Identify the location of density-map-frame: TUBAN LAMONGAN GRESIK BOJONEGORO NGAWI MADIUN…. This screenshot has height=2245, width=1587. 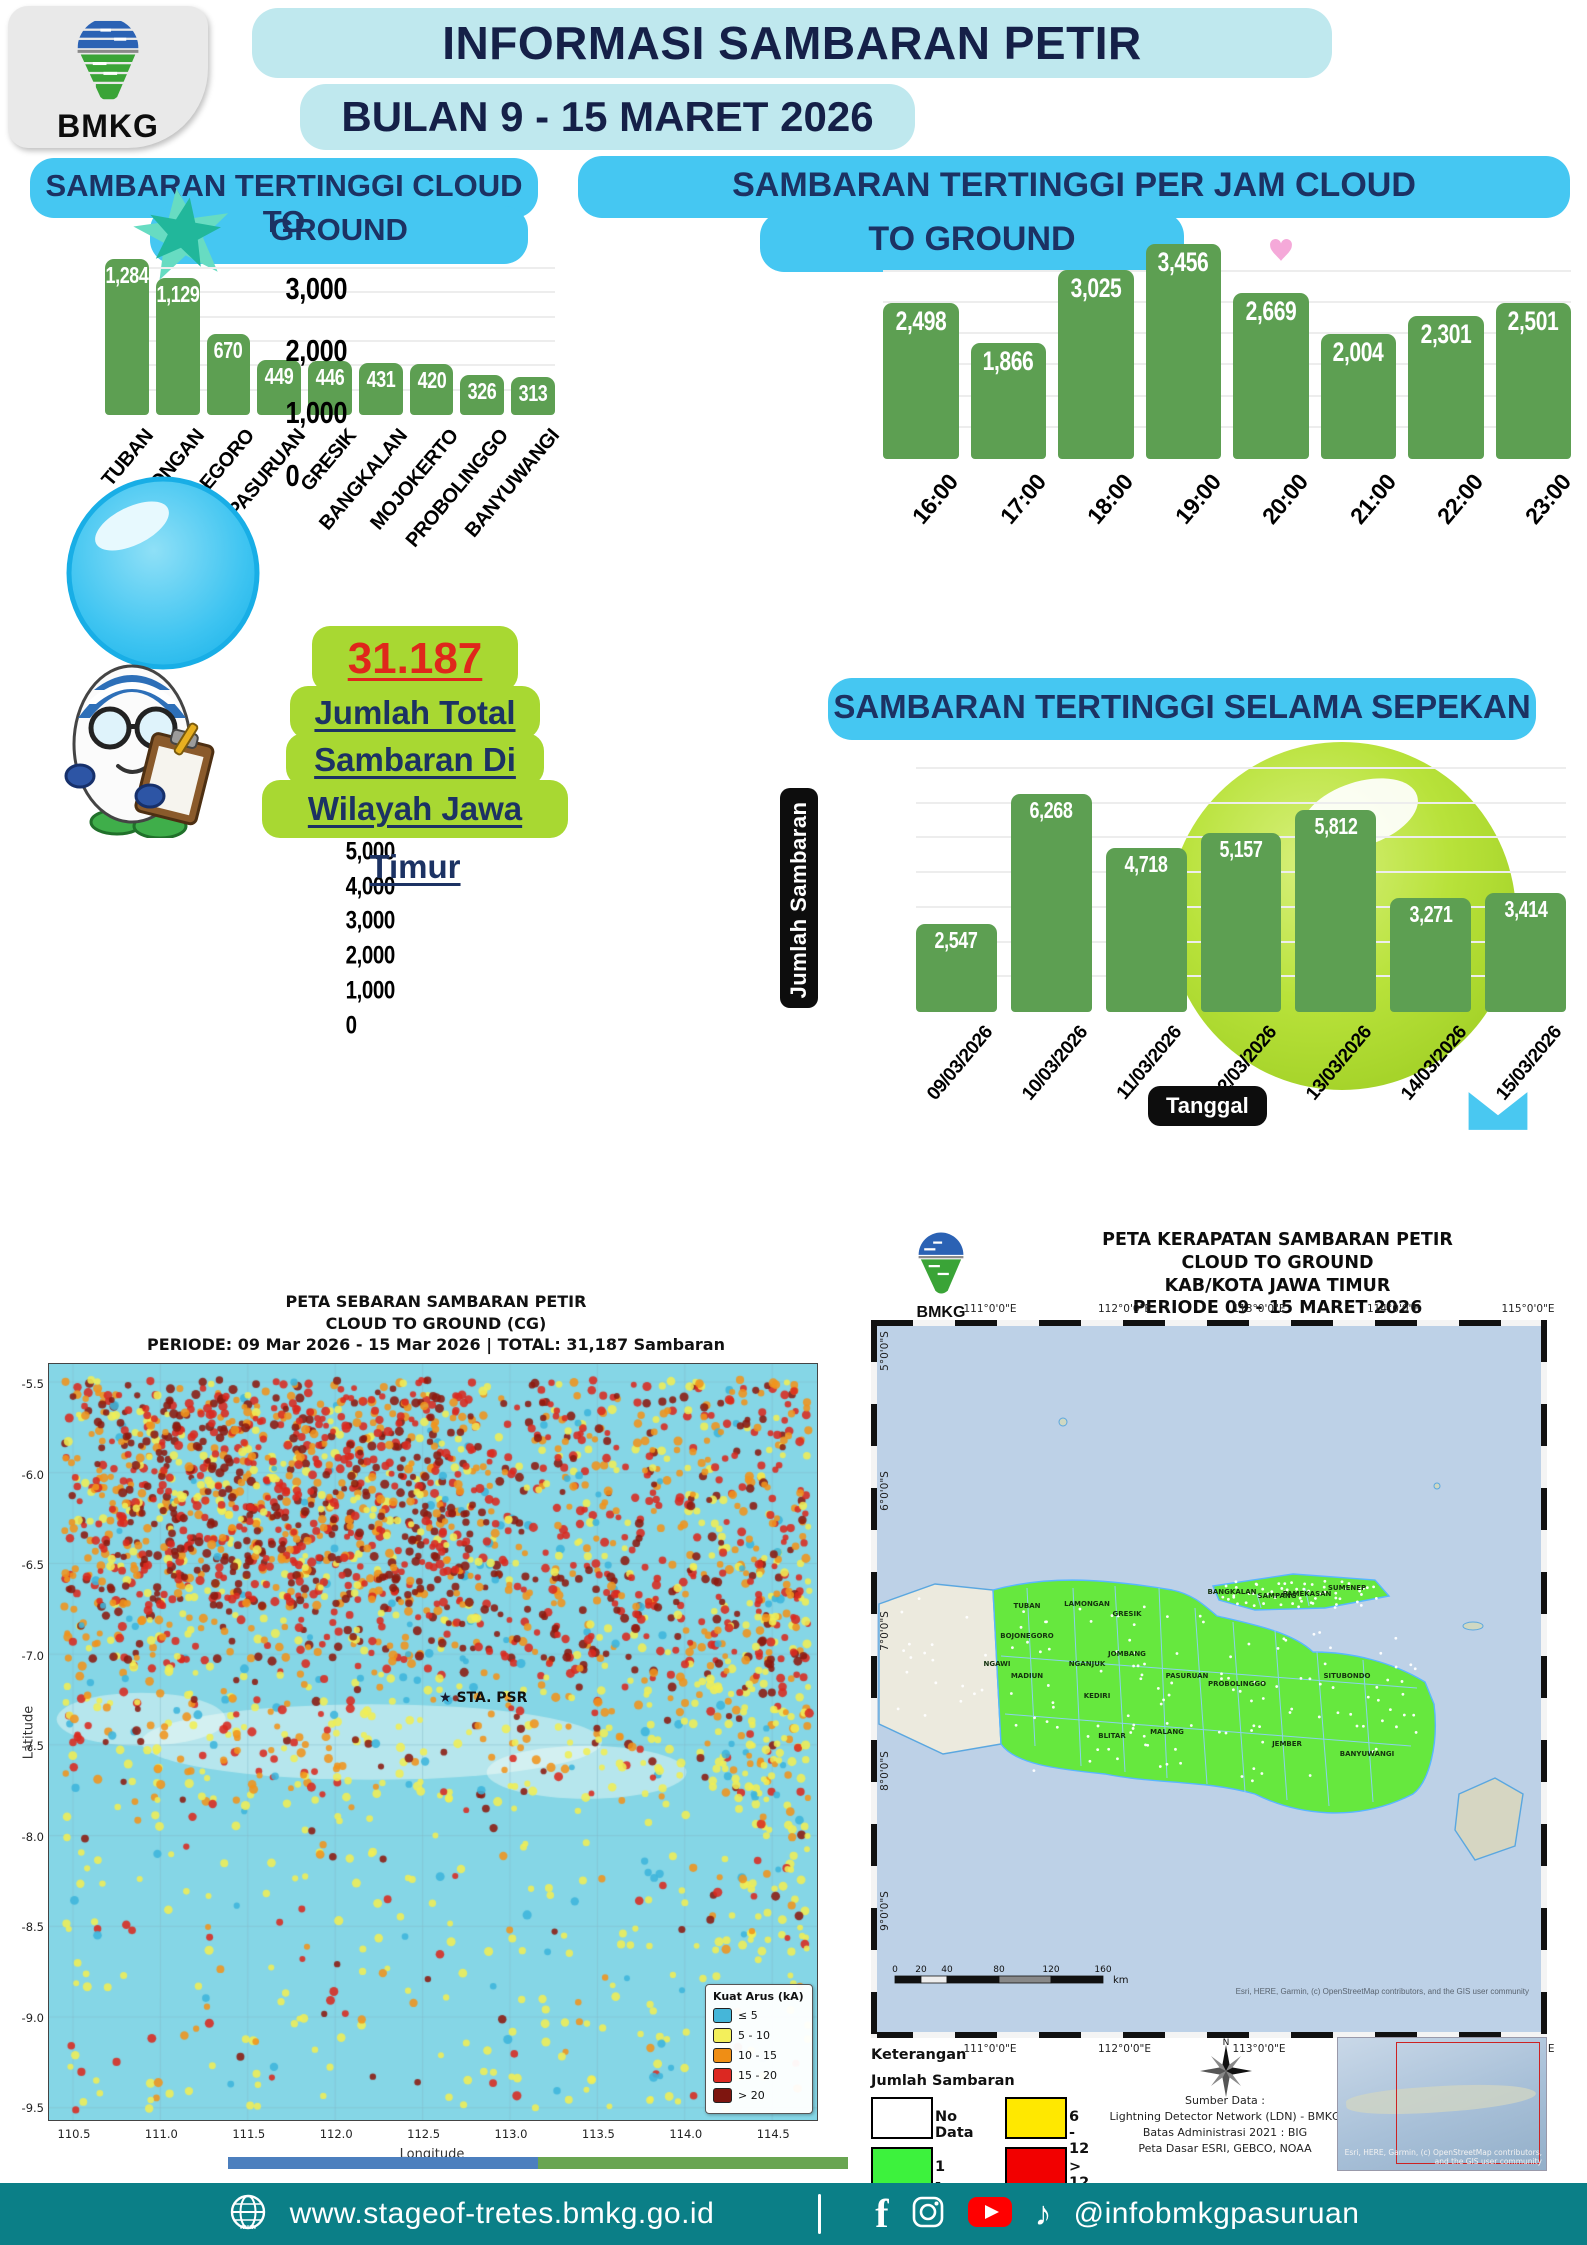
(1209, 1679).